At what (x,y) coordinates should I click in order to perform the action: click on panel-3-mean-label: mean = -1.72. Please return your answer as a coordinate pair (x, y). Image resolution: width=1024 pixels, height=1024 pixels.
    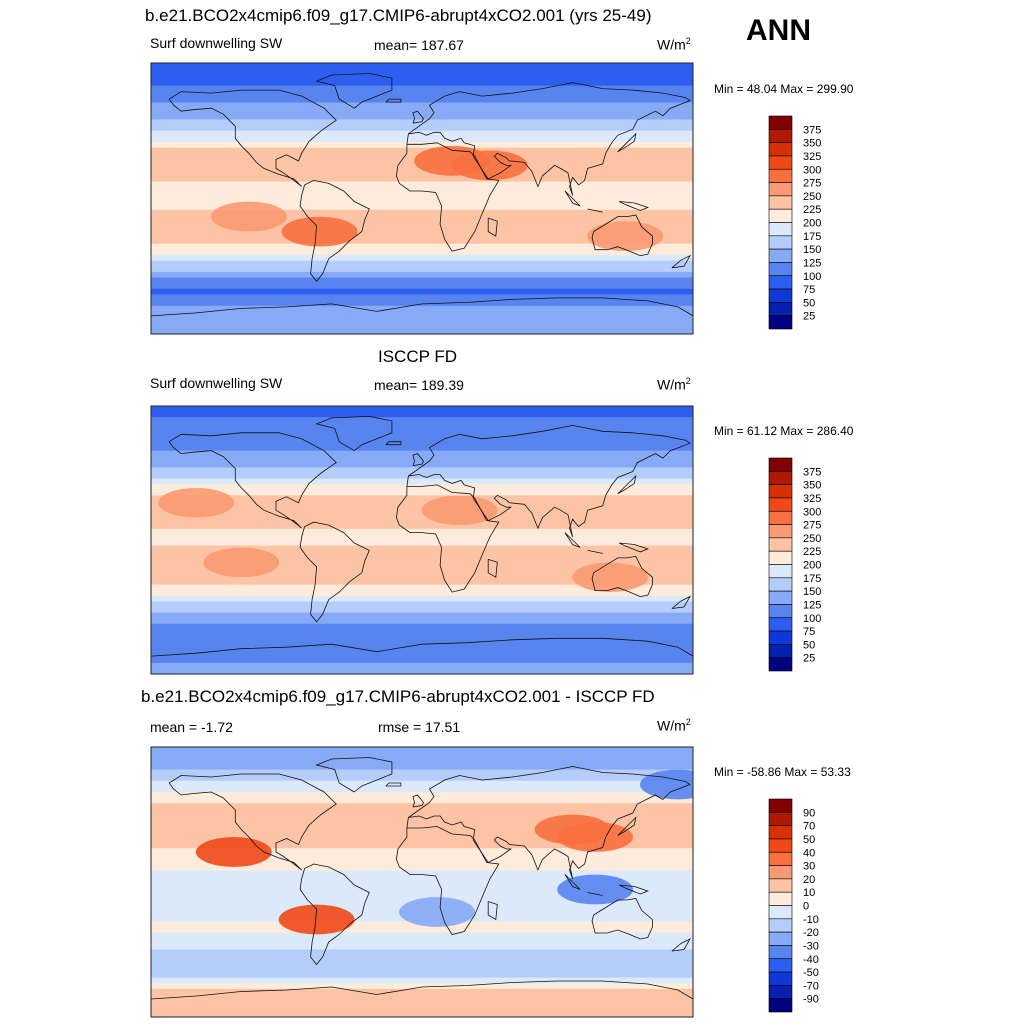
    Looking at the image, I should click on (191, 727).